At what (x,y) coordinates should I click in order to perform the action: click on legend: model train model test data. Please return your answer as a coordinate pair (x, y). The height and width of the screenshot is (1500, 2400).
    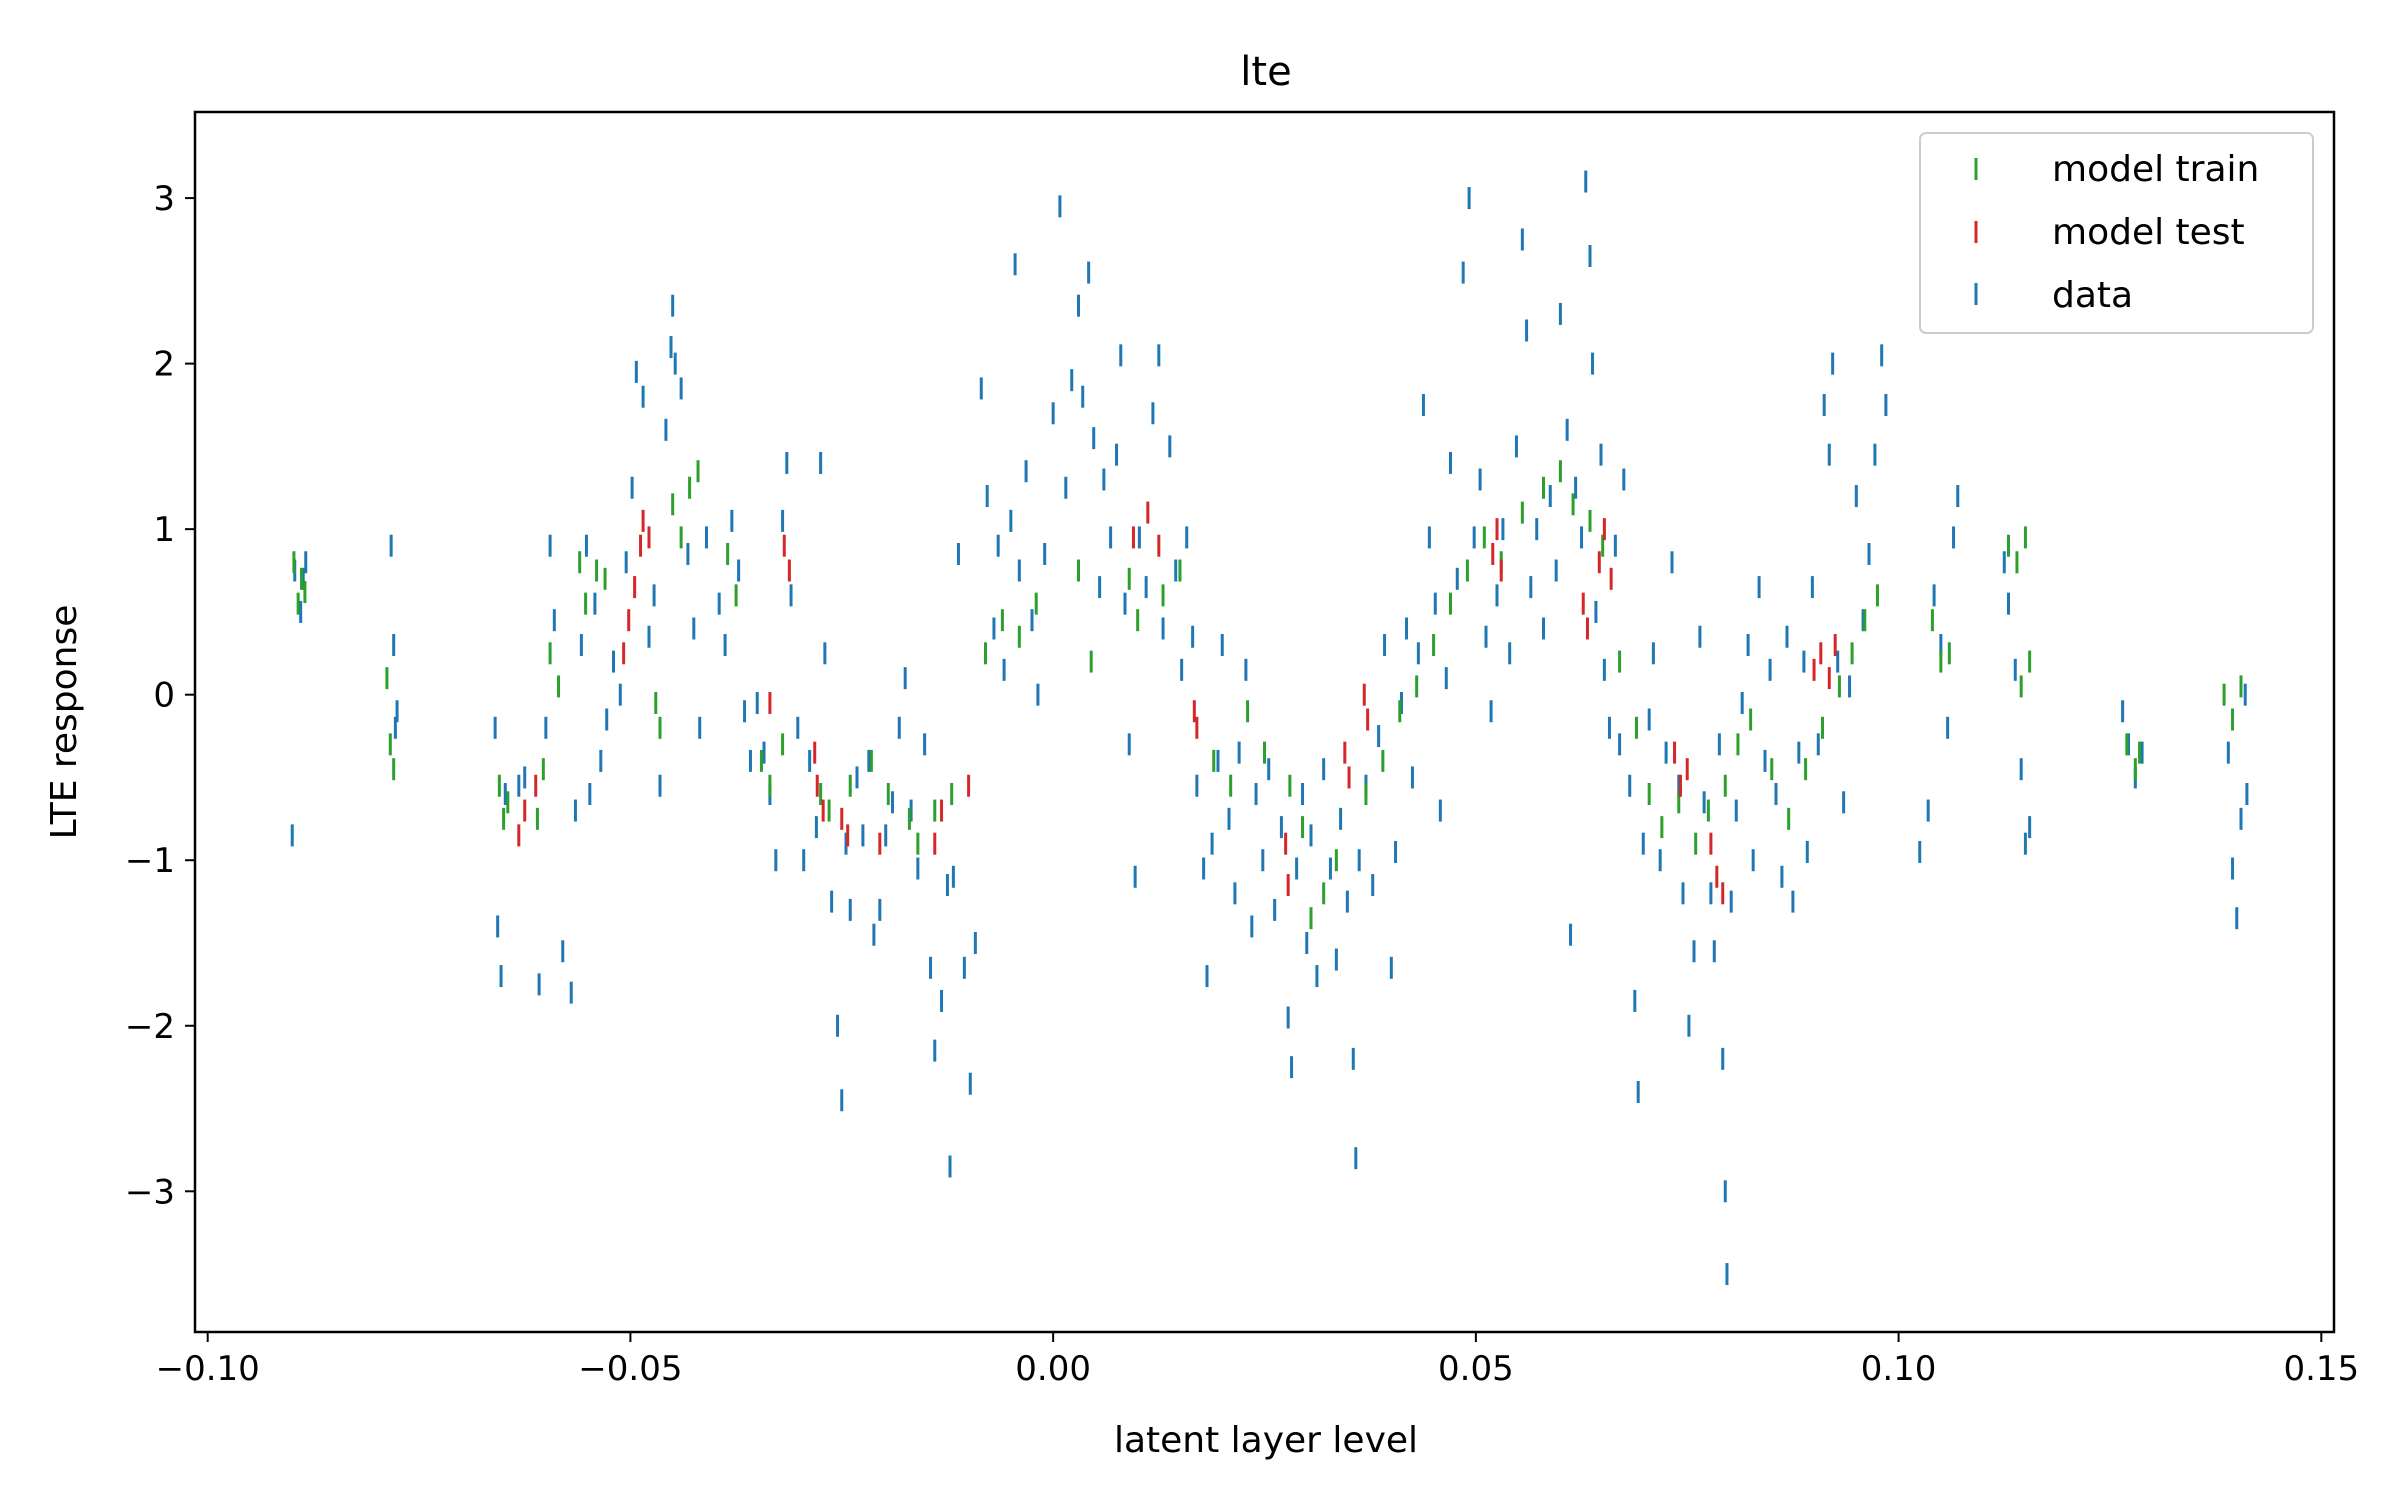
    Looking at the image, I should click on (2116, 233).